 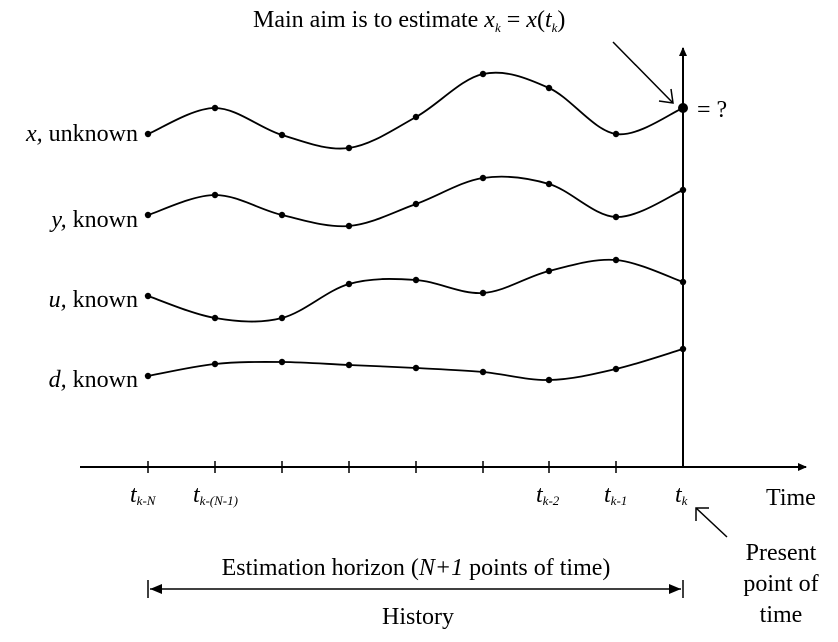 What do you see at coordinates (156, 589) in the screenshot?
I see `horizon-left-arrowhead` at bounding box center [156, 589].